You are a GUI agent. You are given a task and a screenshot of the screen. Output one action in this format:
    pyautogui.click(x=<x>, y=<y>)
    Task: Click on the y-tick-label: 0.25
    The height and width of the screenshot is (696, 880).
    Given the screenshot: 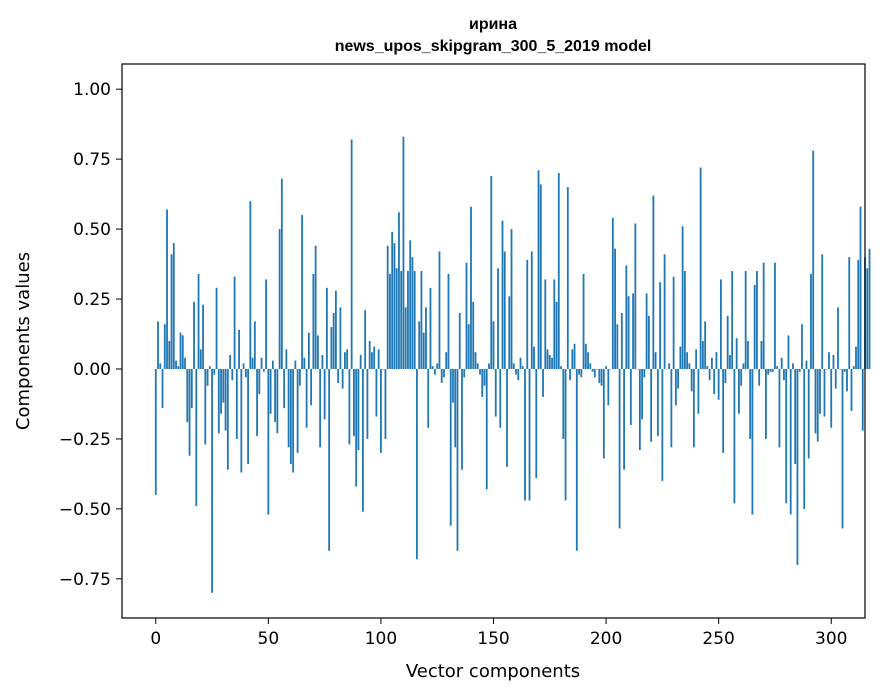 What is the action you would take?
    pyautogui.click(x=92, y=300)
    